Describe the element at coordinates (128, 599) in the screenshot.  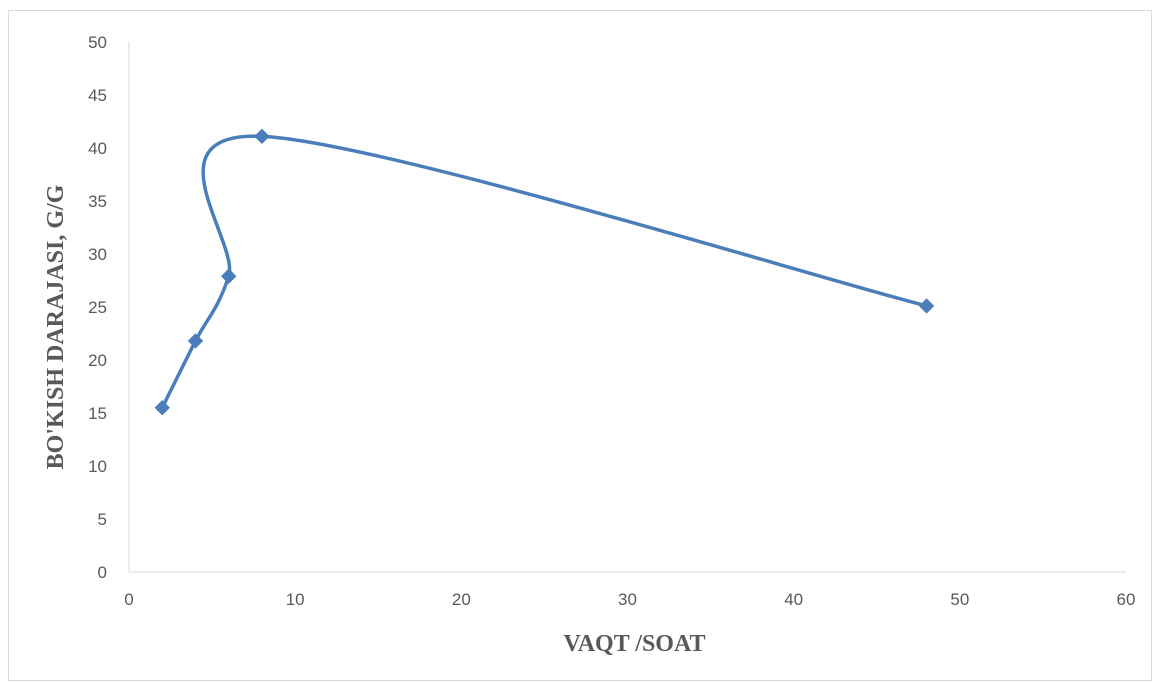
I see `x-tick-label: 0` at that location.